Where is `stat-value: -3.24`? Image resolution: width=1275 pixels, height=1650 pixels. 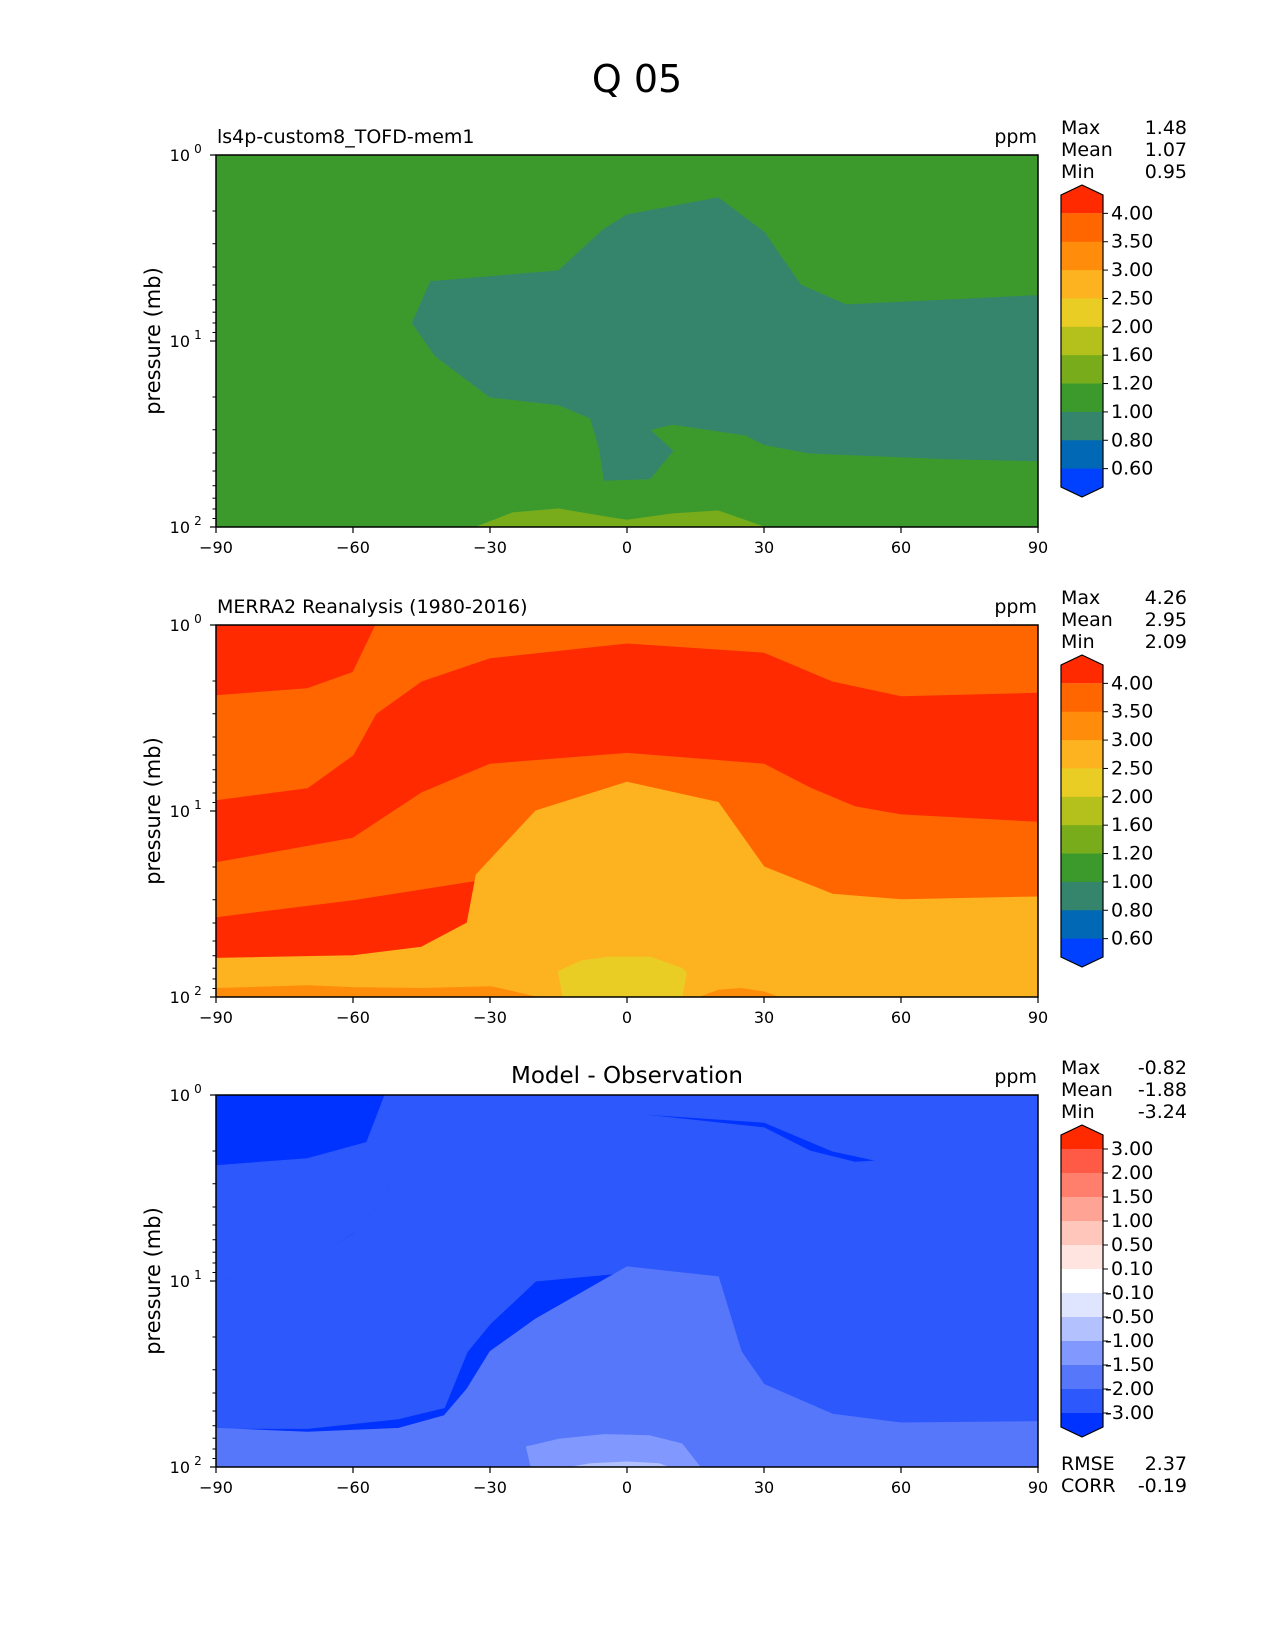 stat-value: -3.24 is located at coordinates (1162, 1112).